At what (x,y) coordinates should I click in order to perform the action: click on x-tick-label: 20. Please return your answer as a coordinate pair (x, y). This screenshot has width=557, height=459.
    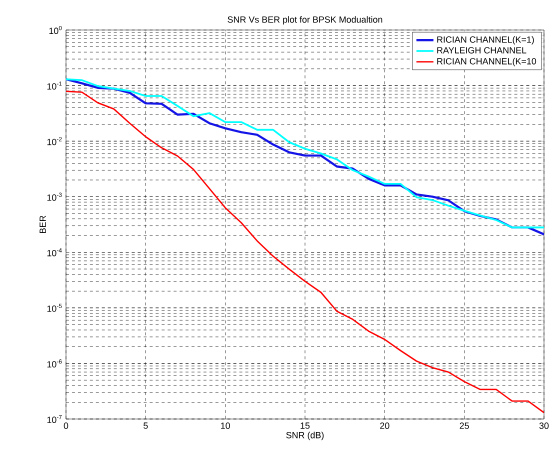
    Looking at the image, I should click on (385, 425).